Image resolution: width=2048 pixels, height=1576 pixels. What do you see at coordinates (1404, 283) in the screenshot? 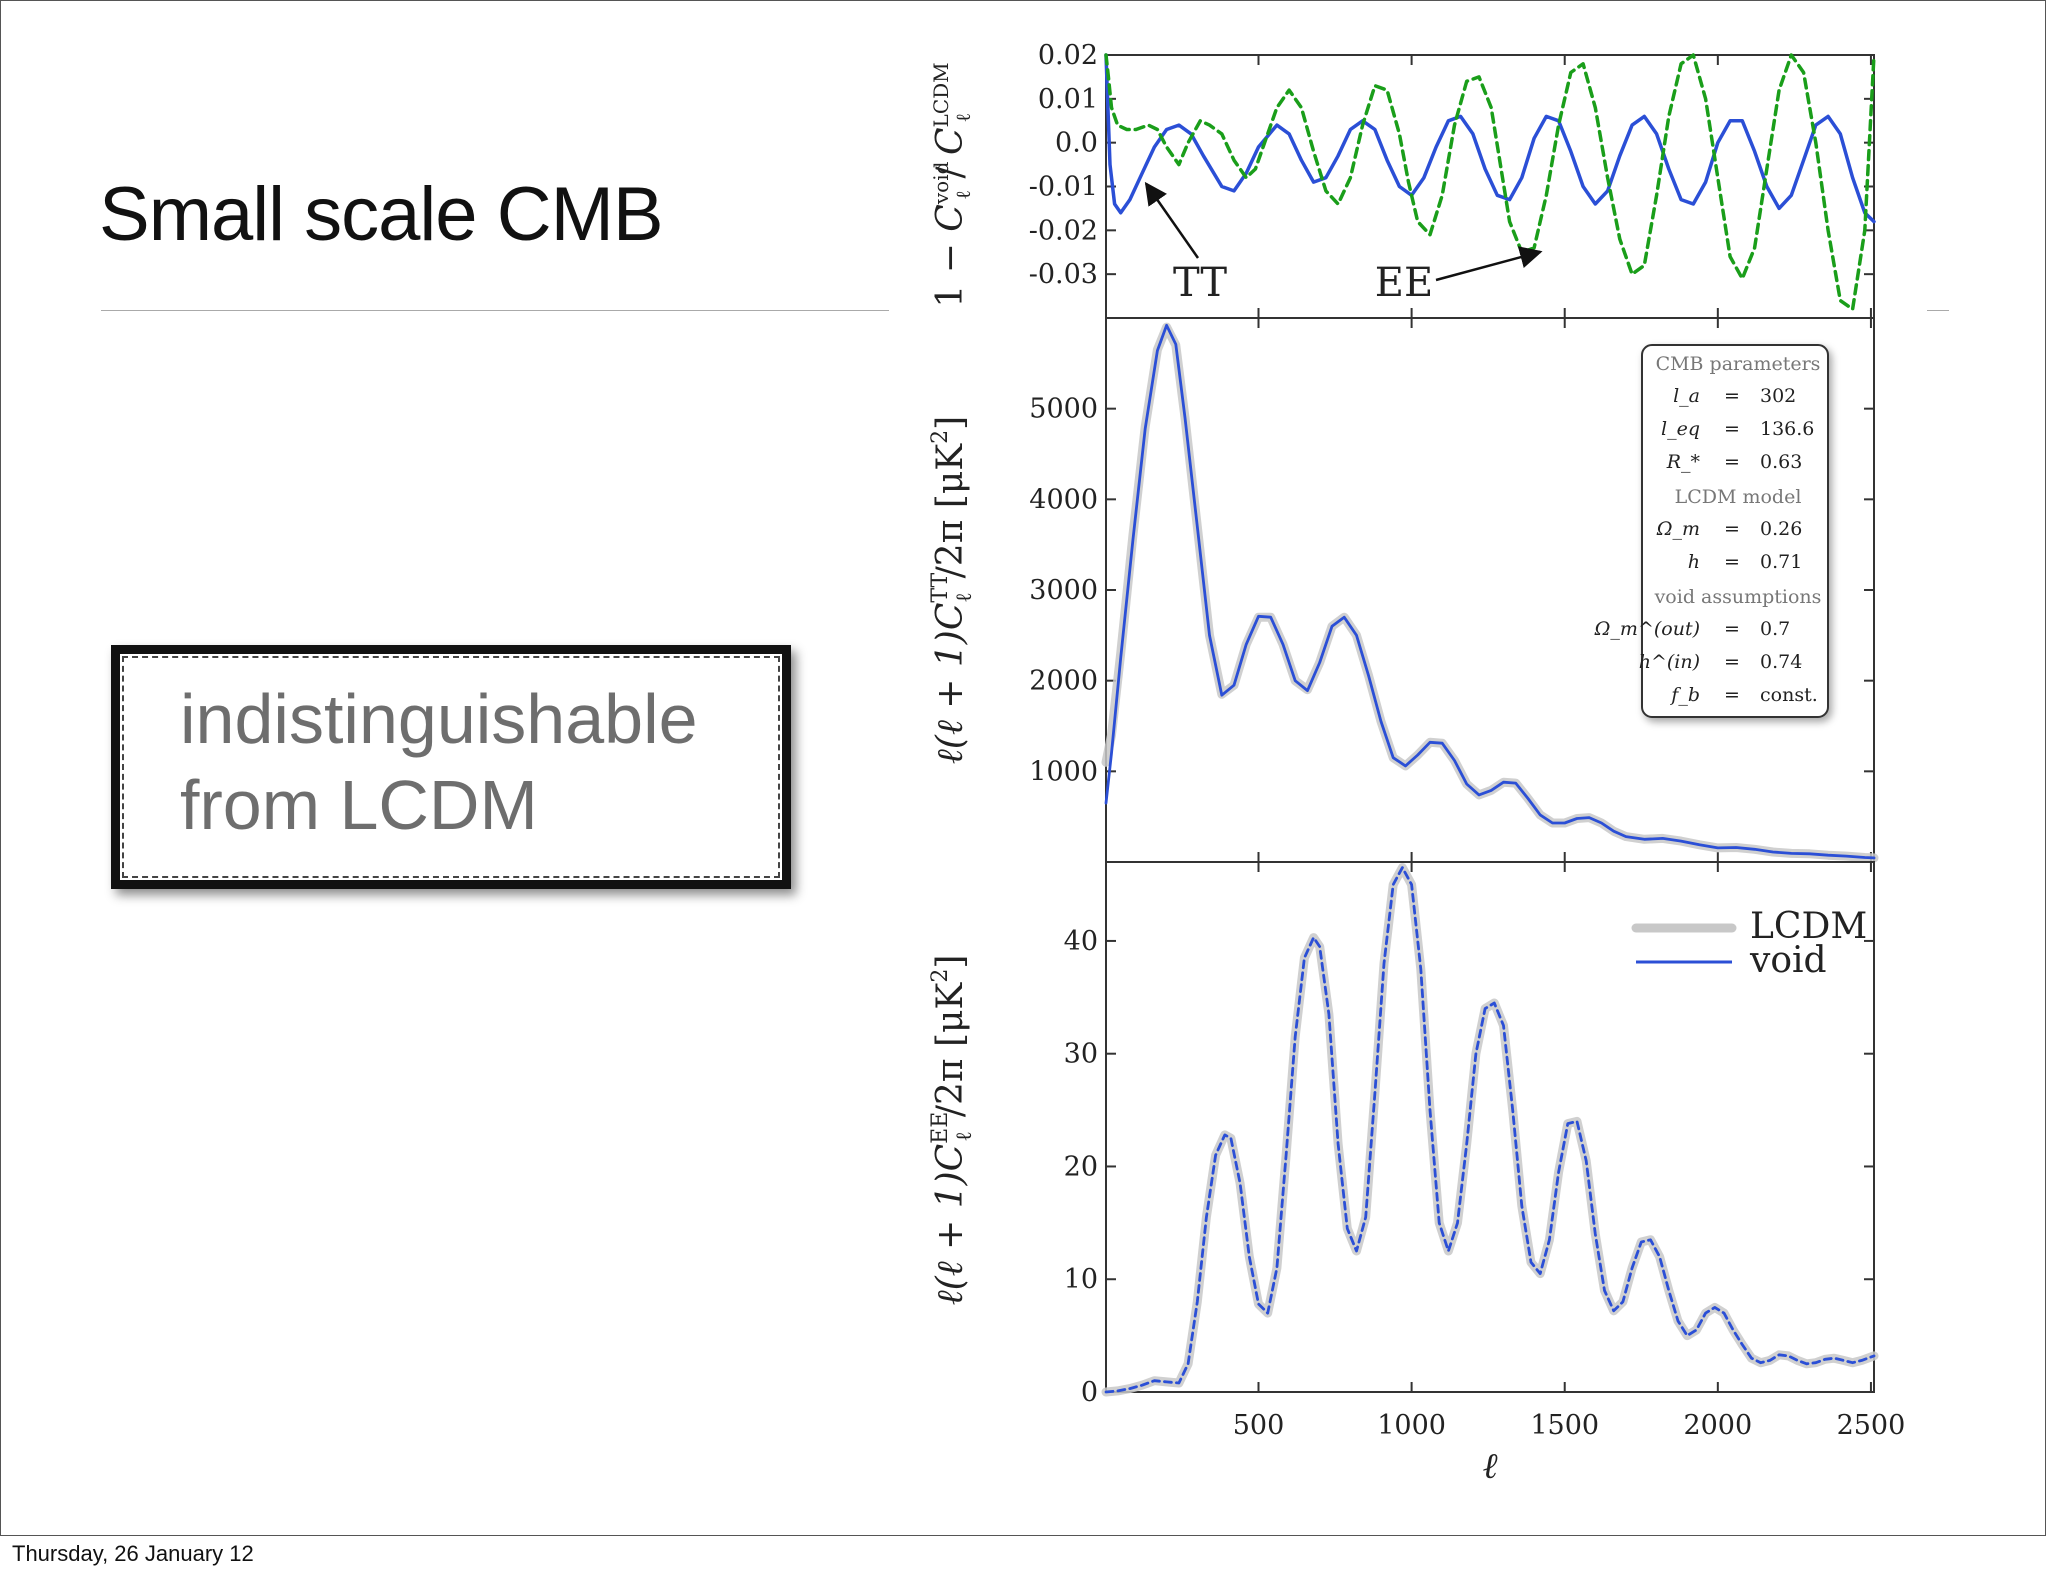
I see `annotation-ee-label: EE` at bounding box center [1404, 283].